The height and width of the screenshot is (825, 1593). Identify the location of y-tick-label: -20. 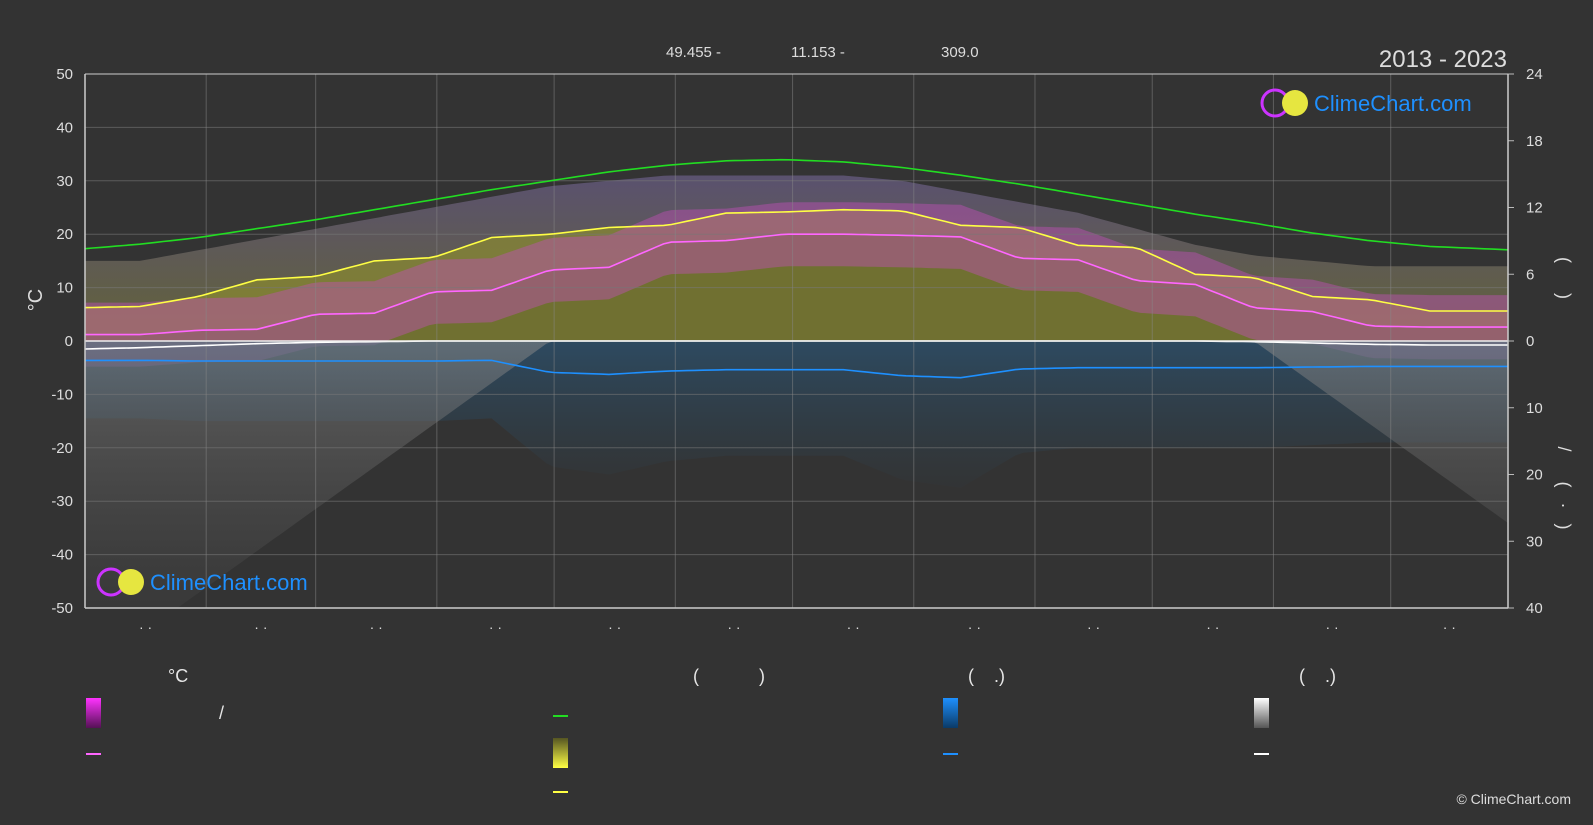
(62, 448).